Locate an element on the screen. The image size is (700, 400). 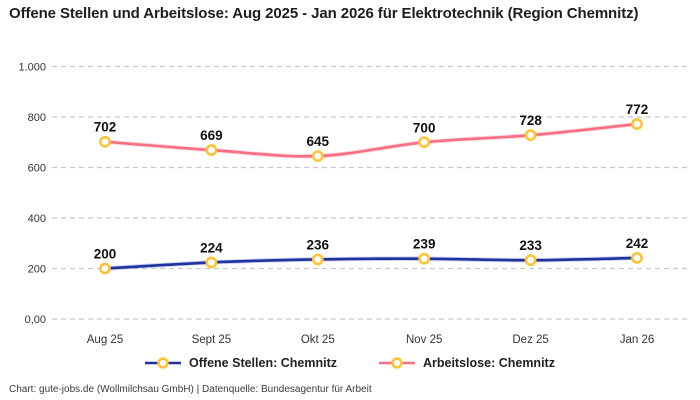
x-axis-tick-label: Aug 25 is located at coordinates (105, 340).